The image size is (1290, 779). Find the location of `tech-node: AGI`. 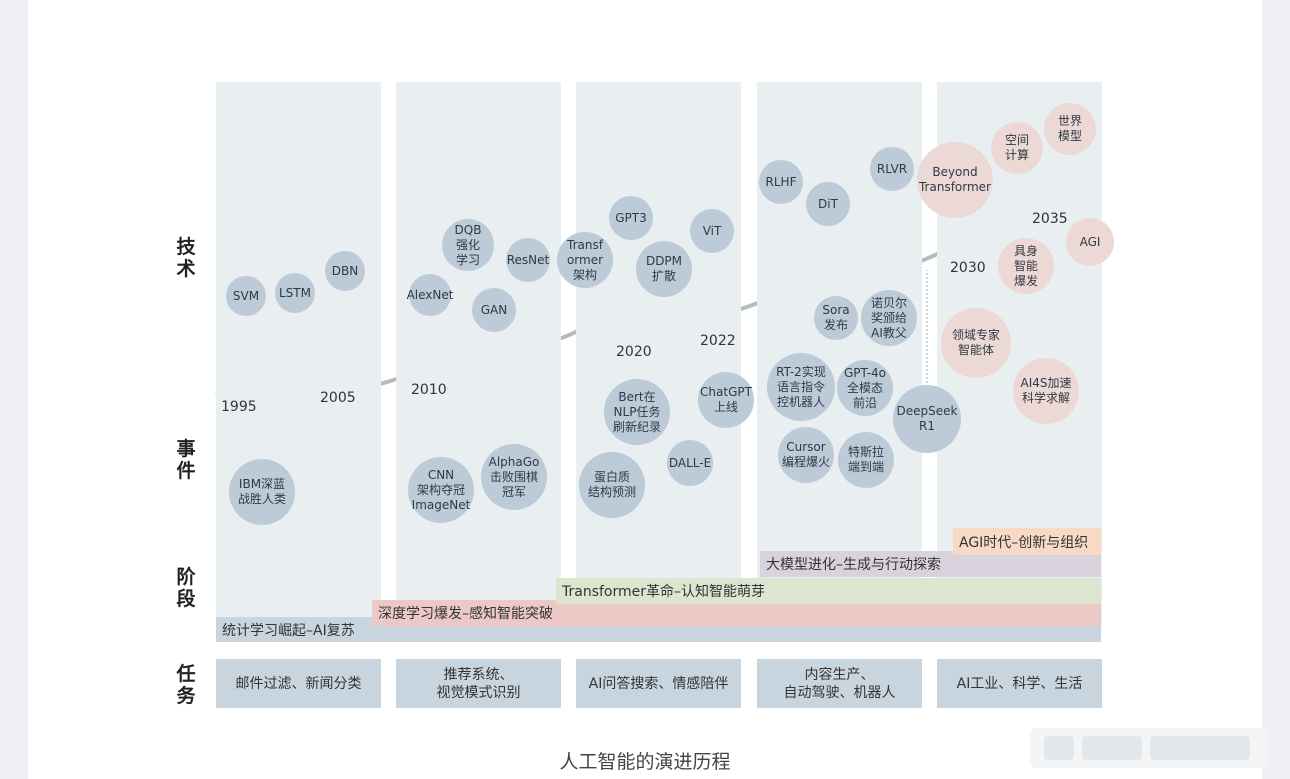

tech-node: AGI is located at coordinates (1090, 242).